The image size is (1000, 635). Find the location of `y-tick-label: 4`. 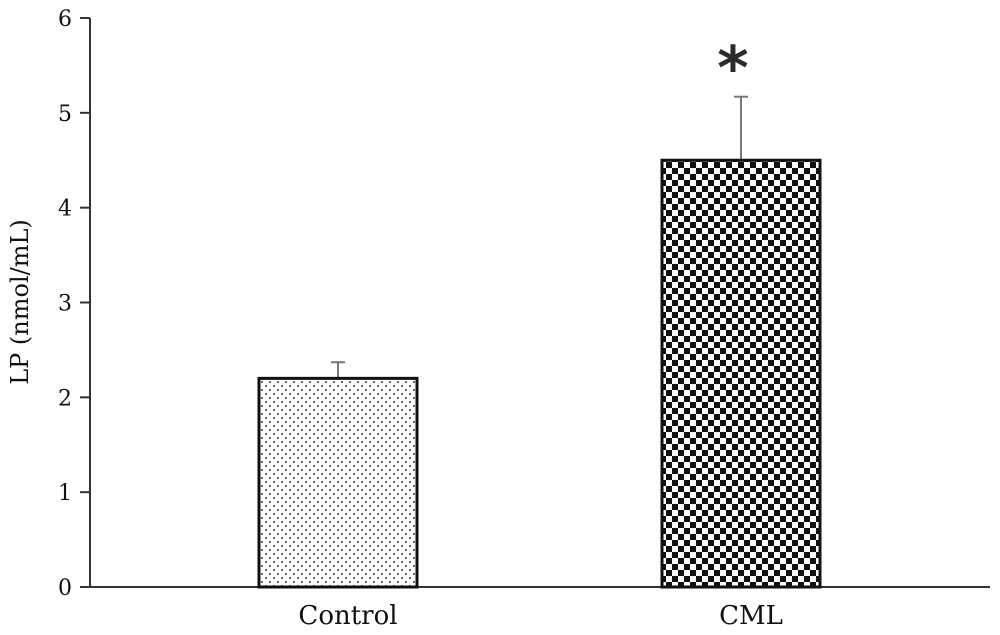

y-tick-label: 4 is located at coordinates (65, 209).